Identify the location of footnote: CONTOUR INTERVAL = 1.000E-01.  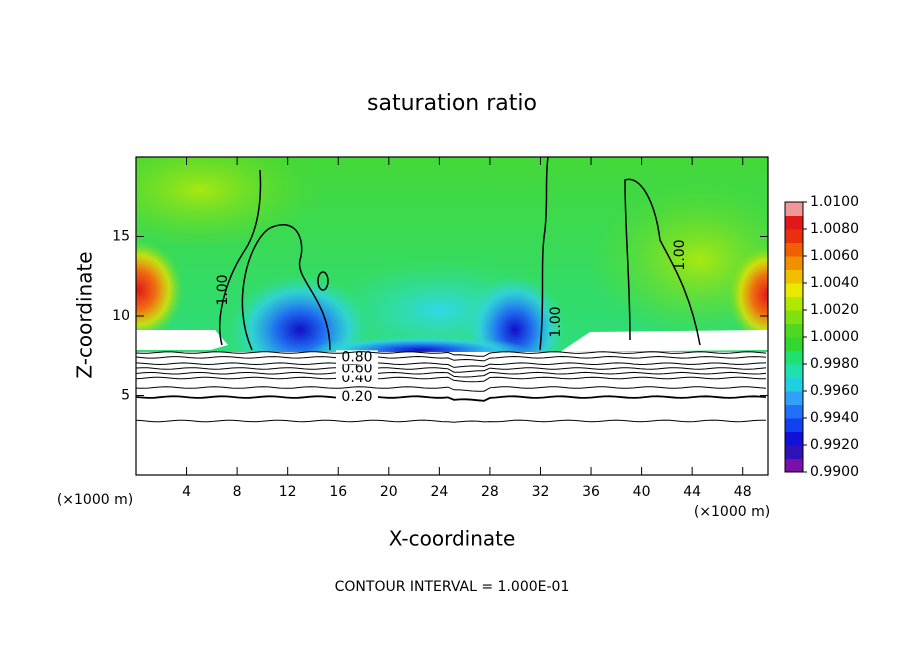
(452, 587).